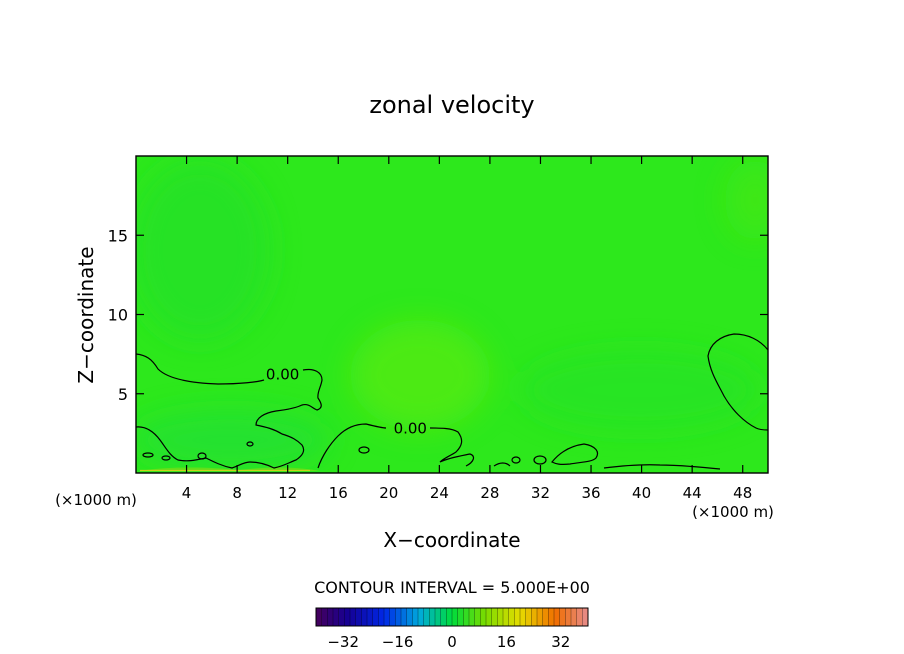 The width and height of the screenshot is (904, 654). I want to click on contour-line-upper, so click(229, 411).